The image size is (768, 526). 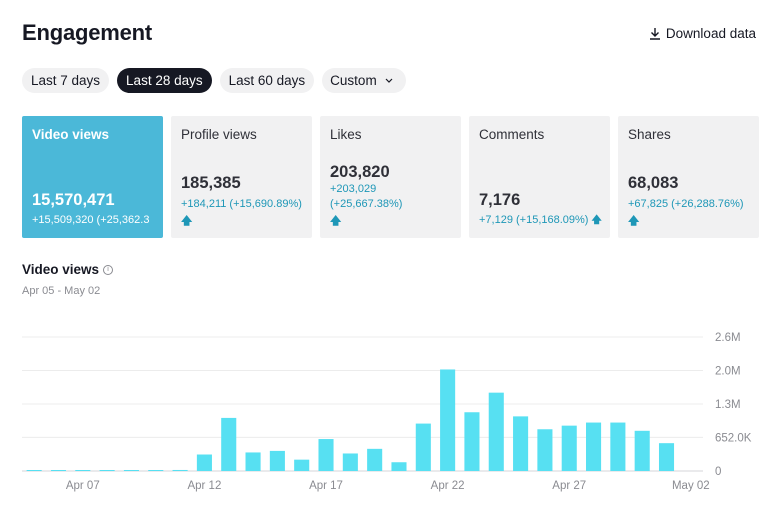 I want to click on metric-delta: +7,129 (+15,168.09%) 🡅, so click(x=540, y=220).